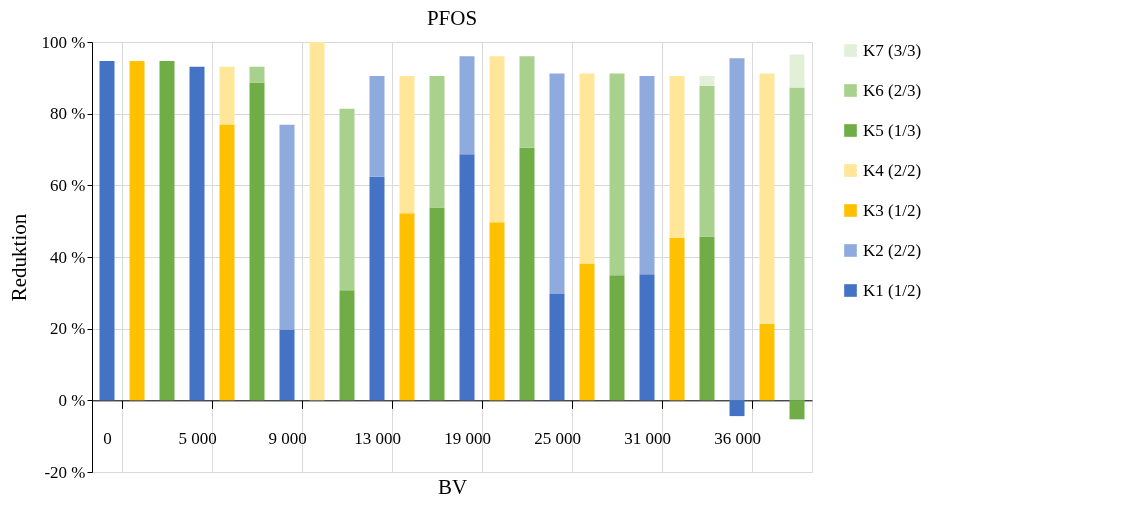 This screenshot has width=1136, height=524. What do you see at coordinates (892, 290) in the screenshot?
I see `legend-label: K1 (1/2)` at bounding box center [892, 290].